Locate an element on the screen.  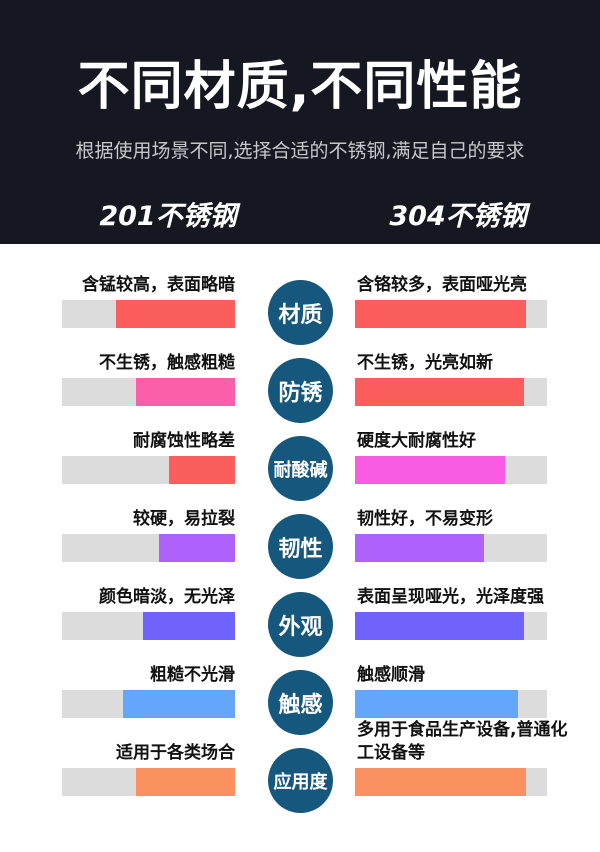
comparison-row-appearance: 颜色暗淡，无光泽 表面呈现哑光，光泽度强 外观 is located at coordinates (300, 625).